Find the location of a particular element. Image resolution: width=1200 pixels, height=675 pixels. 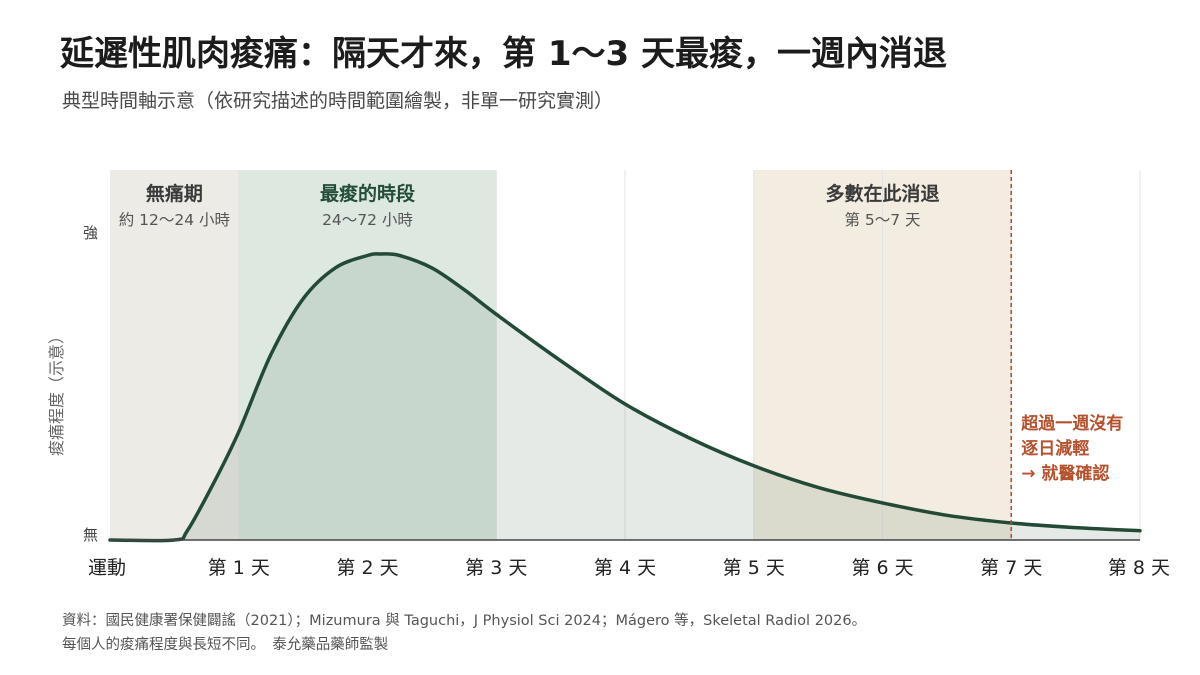

phase-label-3: 多數在此消退 is located at coordinates (882, 193).